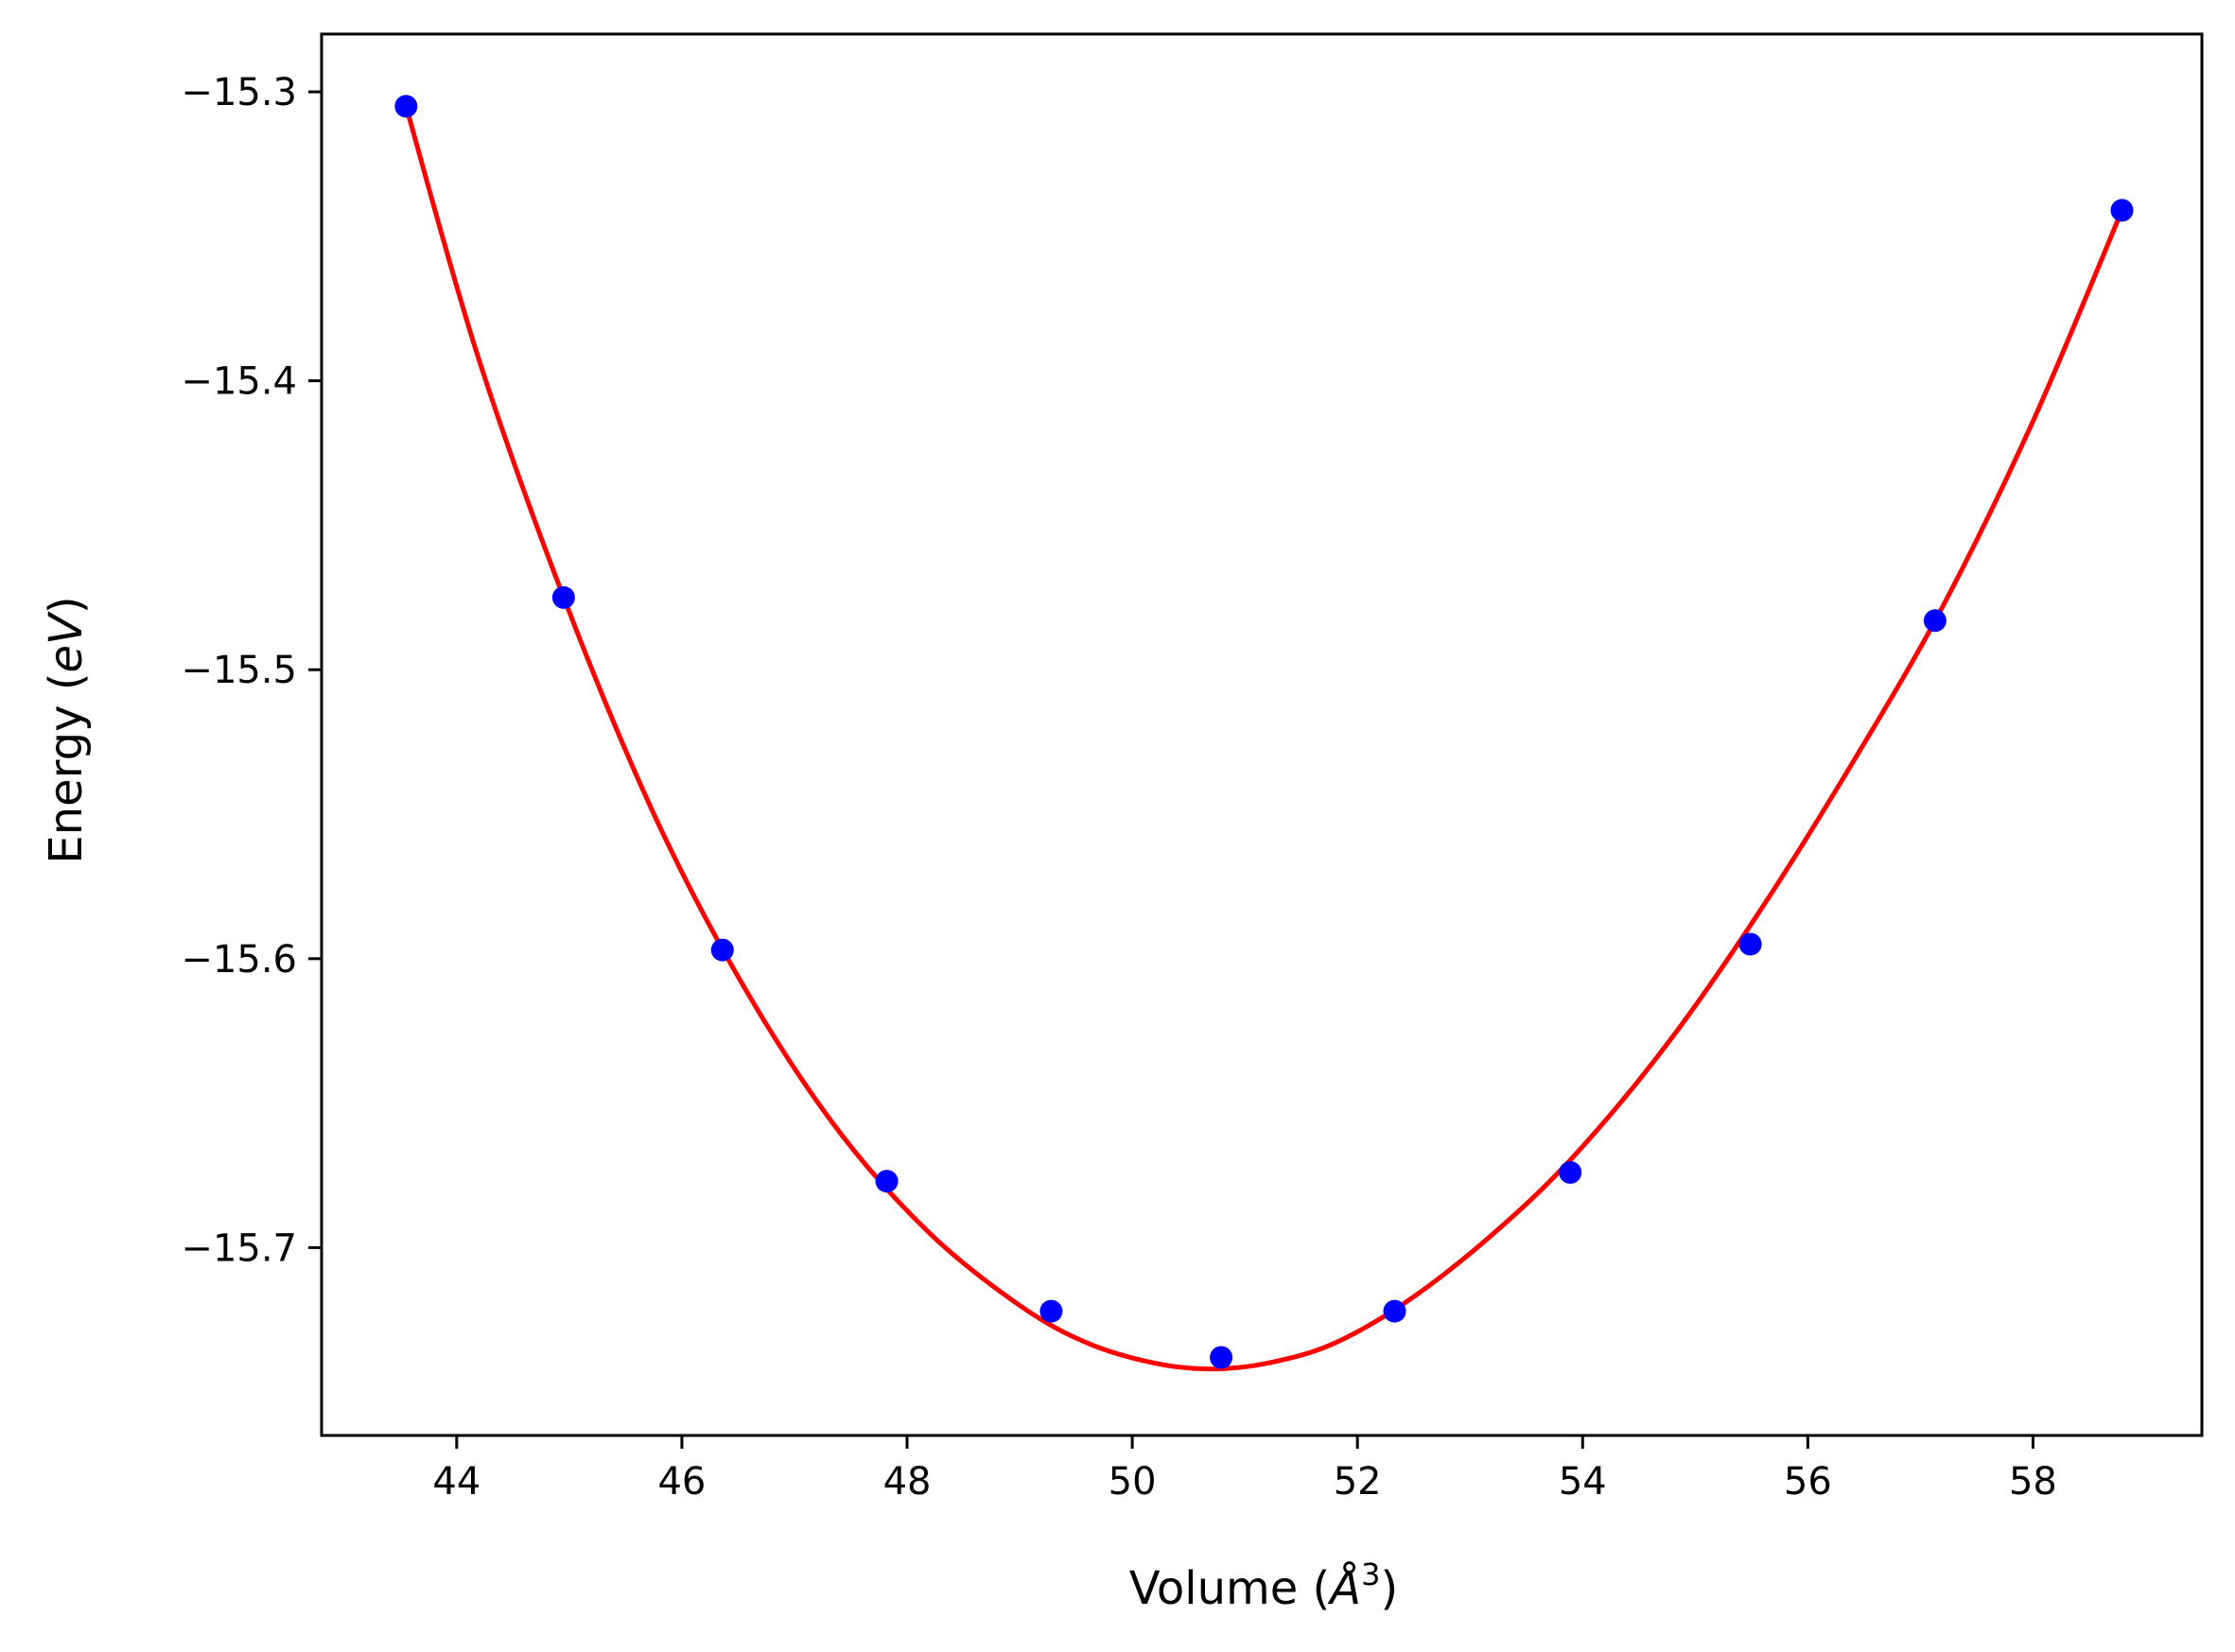 The height and width of the screenshot is (1652, 2235). I want to click on y-tick-label: −15.7, so click(239, 1248).